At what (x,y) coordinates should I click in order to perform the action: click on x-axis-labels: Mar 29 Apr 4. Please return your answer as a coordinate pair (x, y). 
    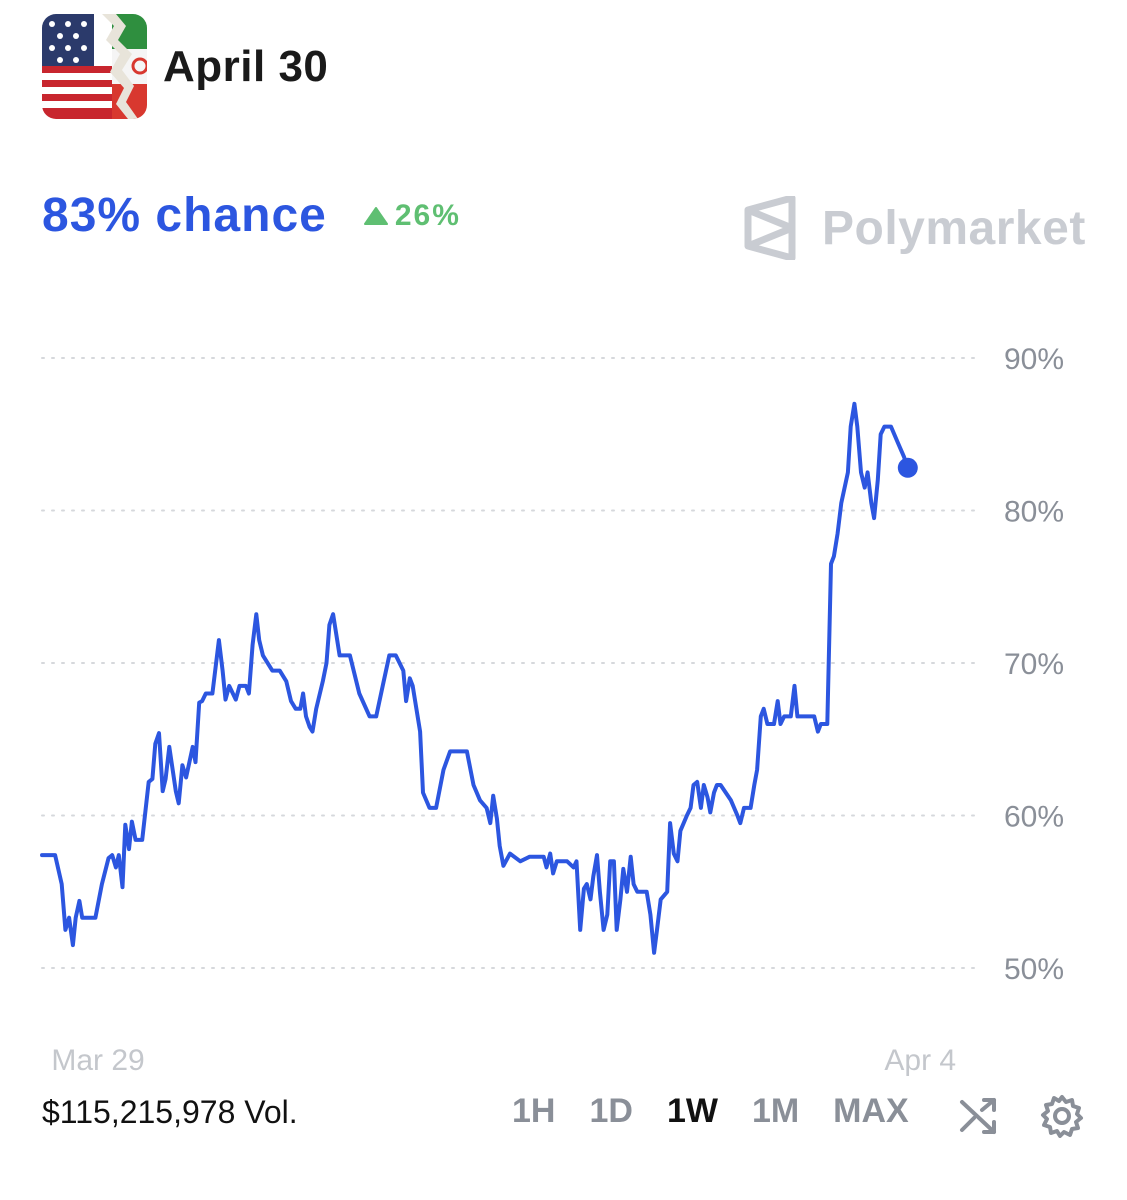
    Looking at the image, I should click on (503, 1060).